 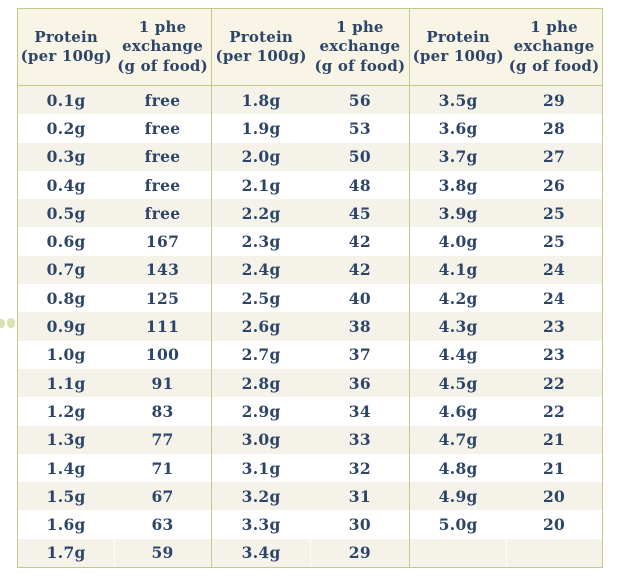 I want to click on table-row: 3.9g 25, so click(x=506, y=213).